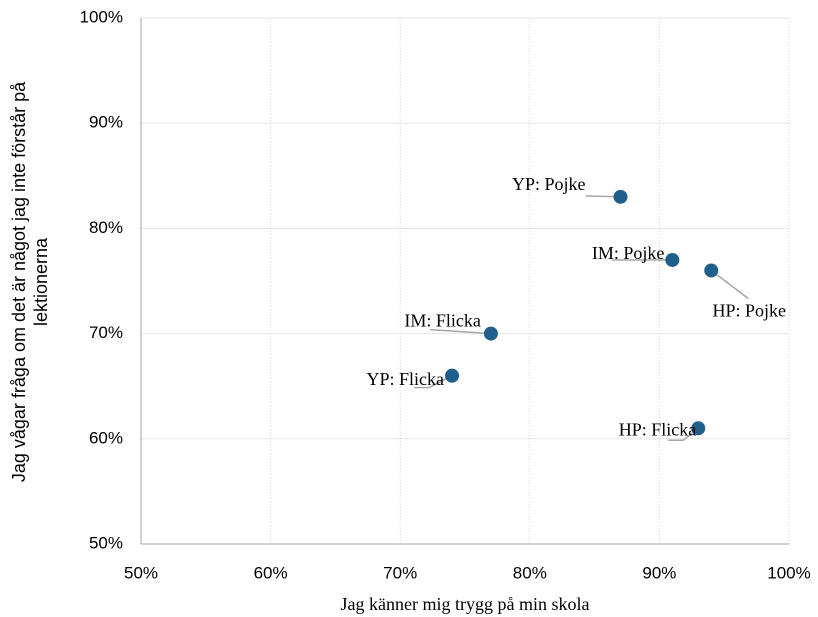 The image size is (818, 617). What do you see at coordinates (442, 321) in the screenshot?
I see `data-label: IM: Flicka` at bounding box center [442, 321].